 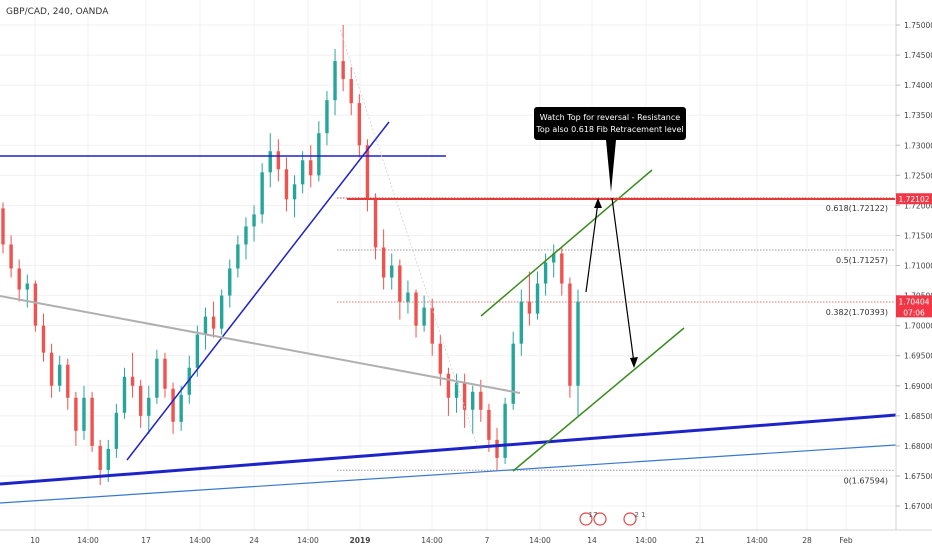 I want to click on event-badge-count: 17, so click(x=593, y=515).